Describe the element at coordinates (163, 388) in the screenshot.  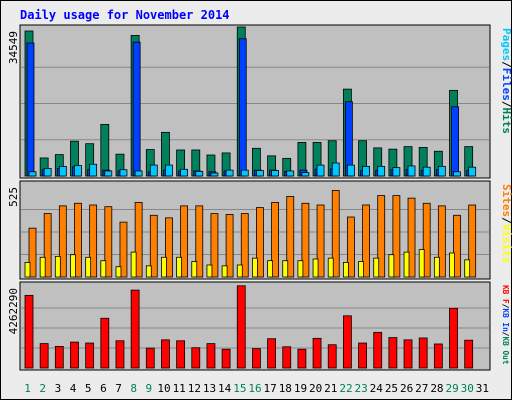
I see `x-tick-label: 10` at that location.